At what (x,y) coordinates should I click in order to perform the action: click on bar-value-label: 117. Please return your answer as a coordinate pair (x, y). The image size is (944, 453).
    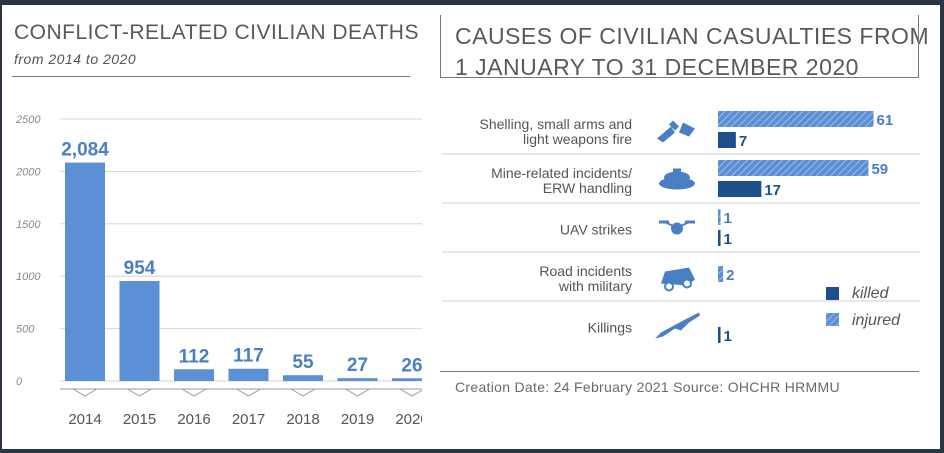
    Looking at the image, I should click on (248, 356).